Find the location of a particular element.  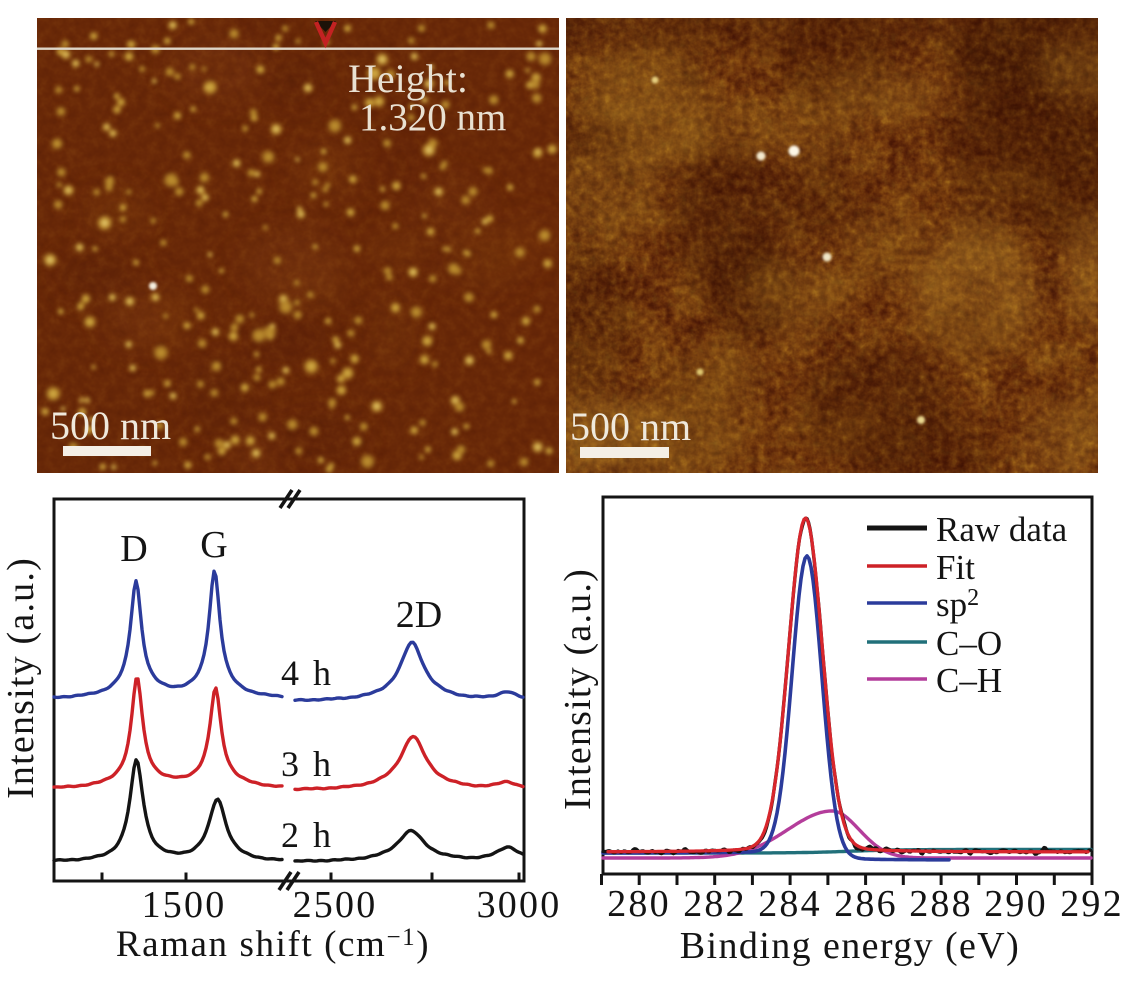

svg-text: 2 h is located at coordinates (306, 835).